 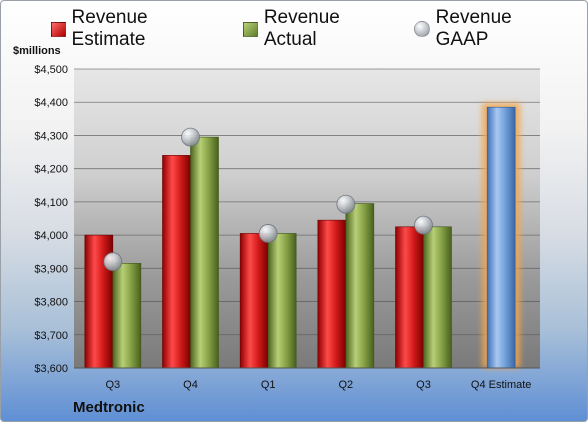 I want to click on y-tick-label: $3,600, so click(x=51, y=369).